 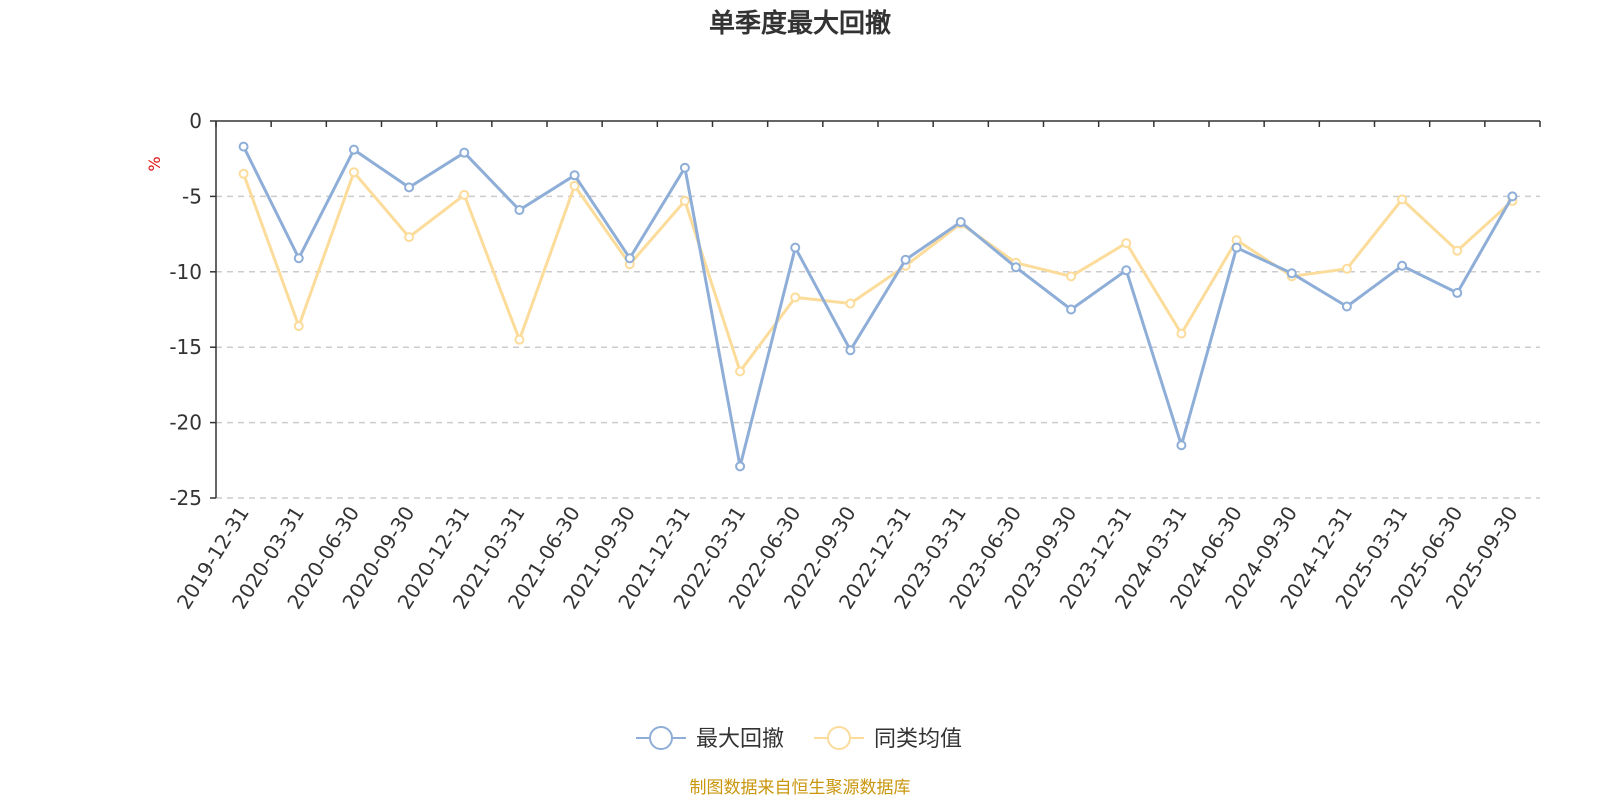 What do you see at coordinates (185, 423) in the screenshot?
I see `y-tick-label: -20` at bounding box center [185, 423].